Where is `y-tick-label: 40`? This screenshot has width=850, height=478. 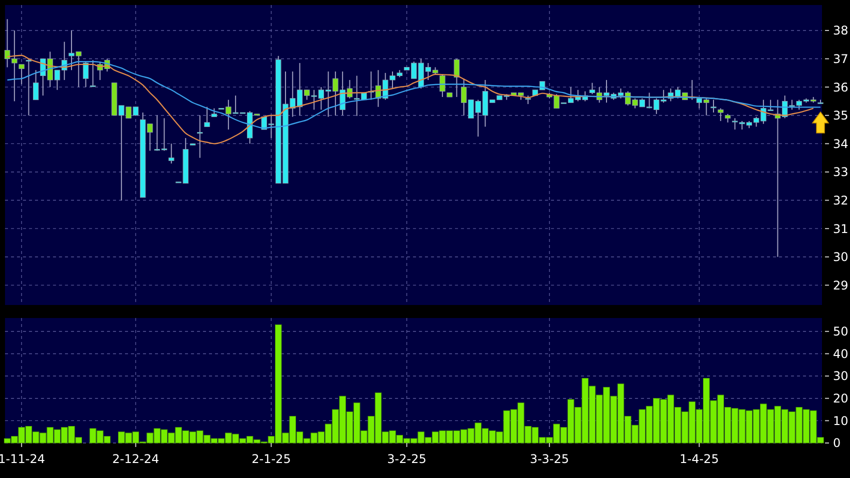 y-tick-label: 40 is located at coordinates (840, 353).